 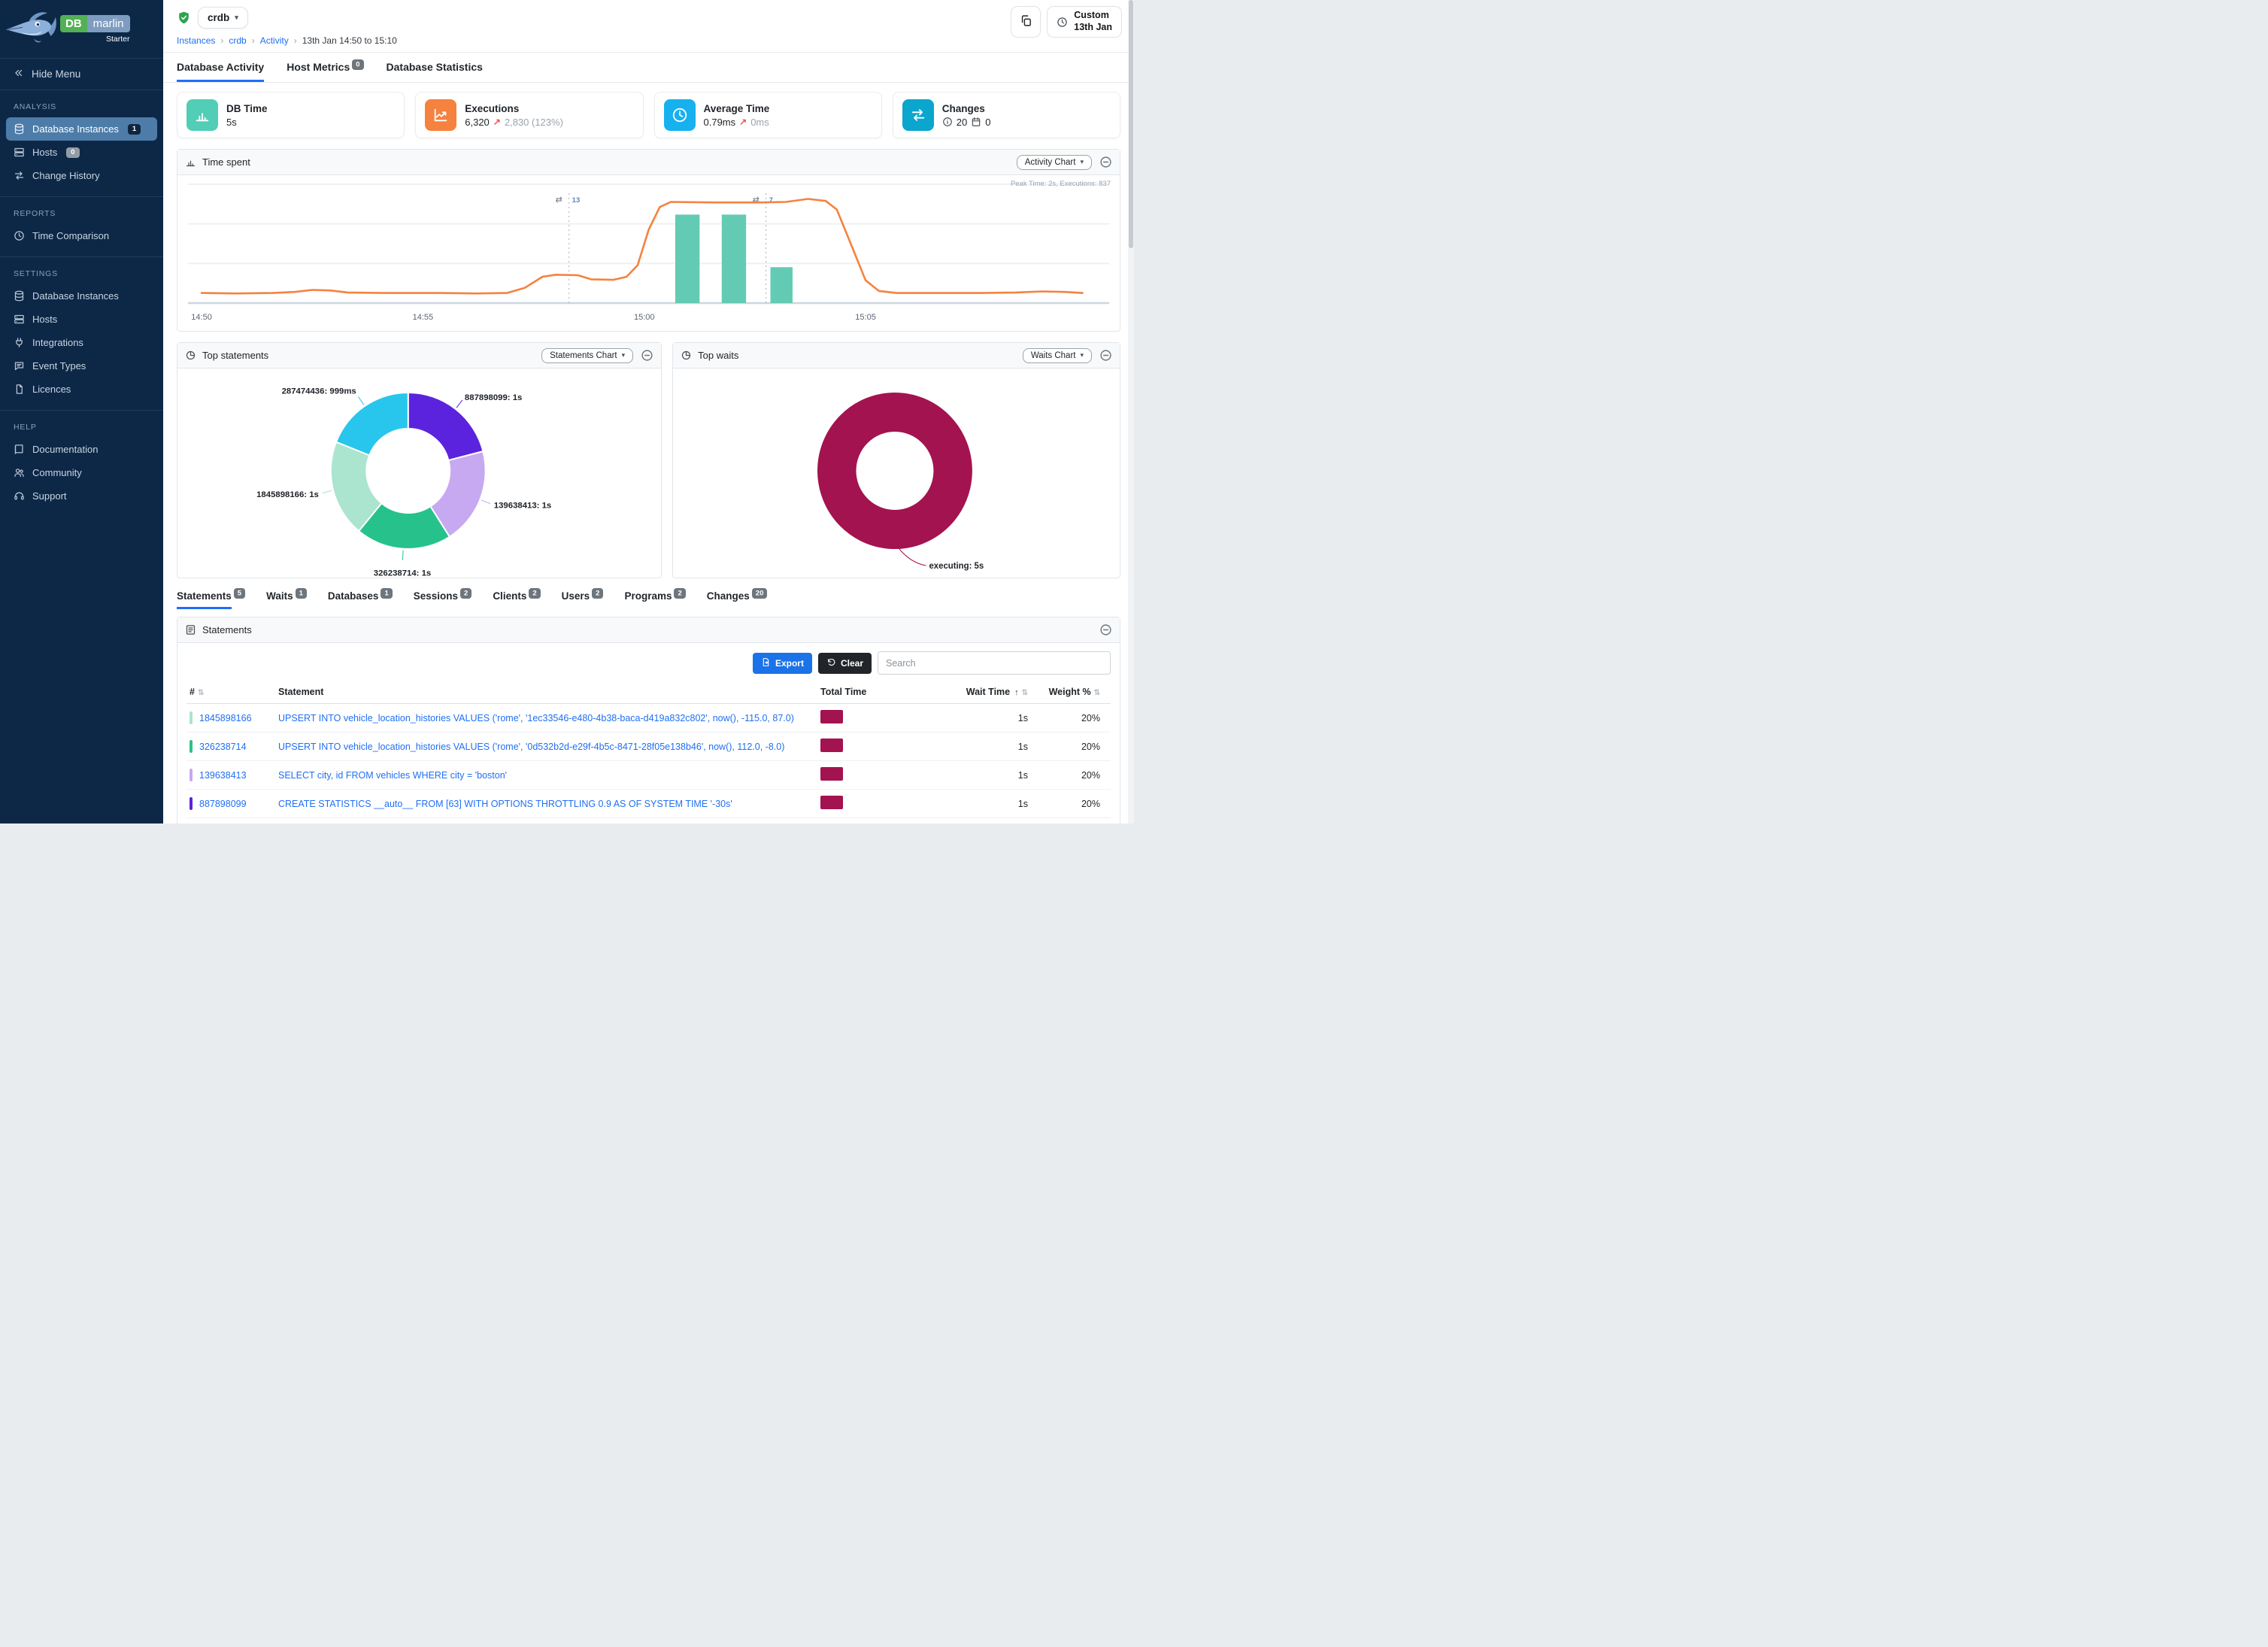 I want to click on statement-id-cell: 326238714, so click(x=234, y=746).